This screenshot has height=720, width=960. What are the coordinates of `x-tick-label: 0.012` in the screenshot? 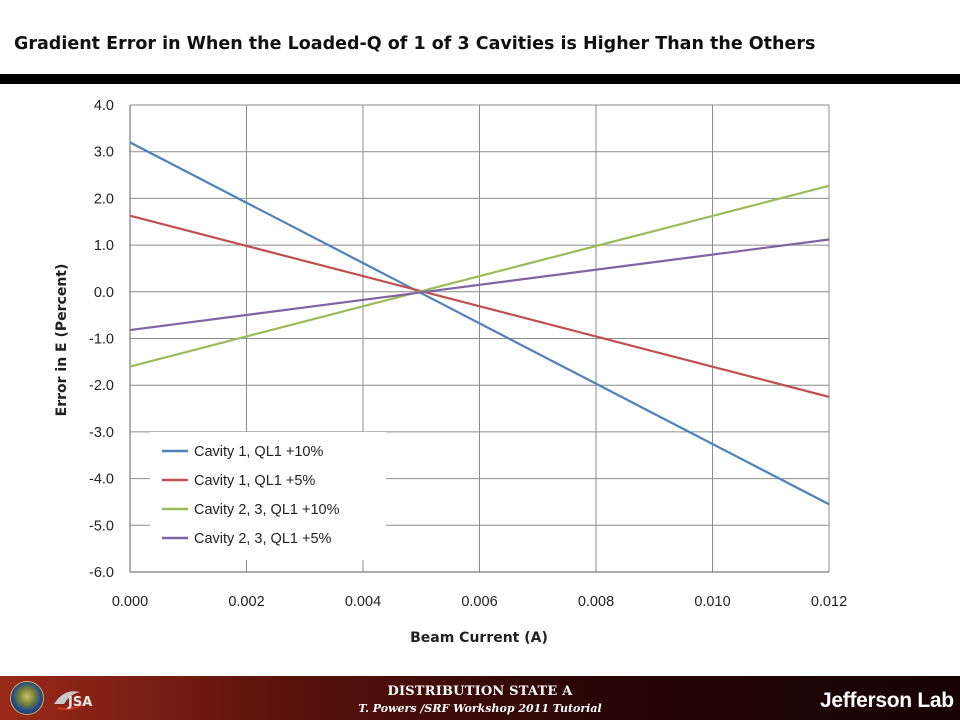 It's located at (829, 602).